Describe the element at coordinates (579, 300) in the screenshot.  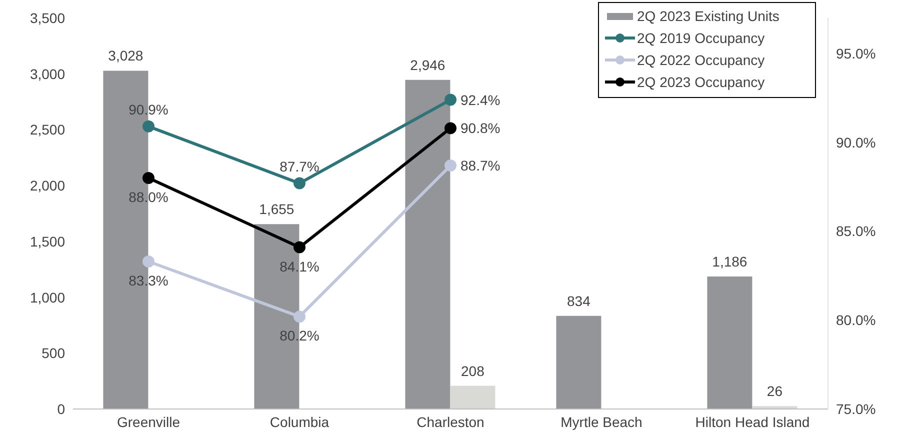
I see `data-label: 834` at that location.